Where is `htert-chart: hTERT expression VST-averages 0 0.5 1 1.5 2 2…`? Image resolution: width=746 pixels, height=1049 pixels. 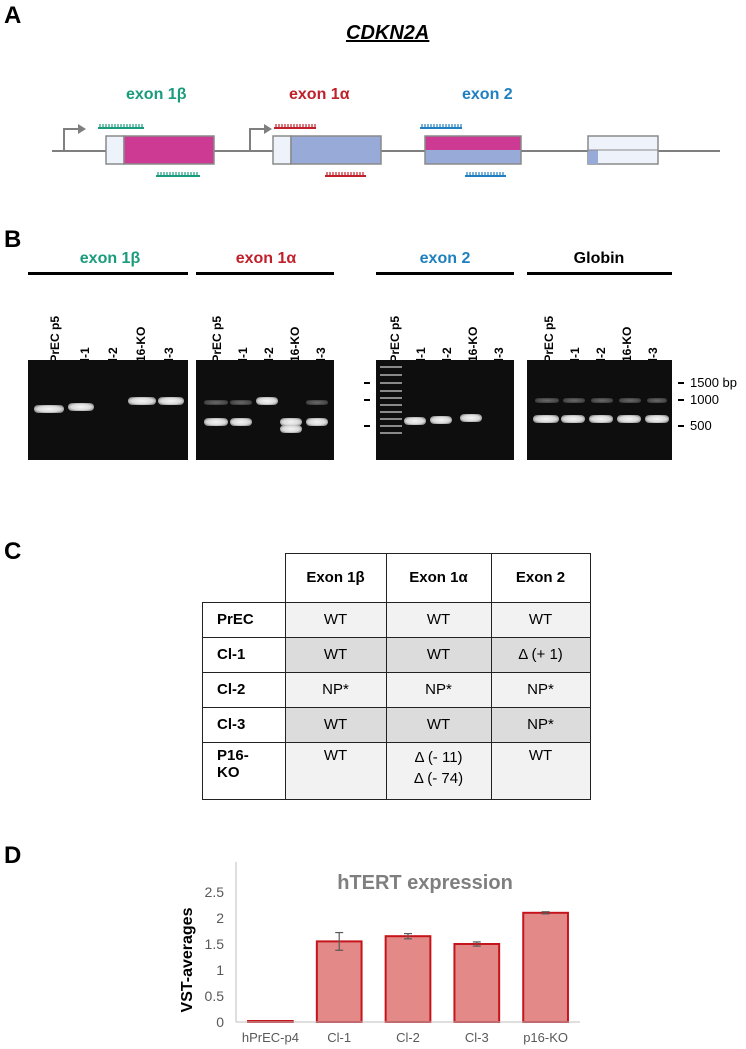 htert-chart: hTERT expression VST-averages 0 0.5 1 1.5 2 2… is located at coordinates (379, 953).